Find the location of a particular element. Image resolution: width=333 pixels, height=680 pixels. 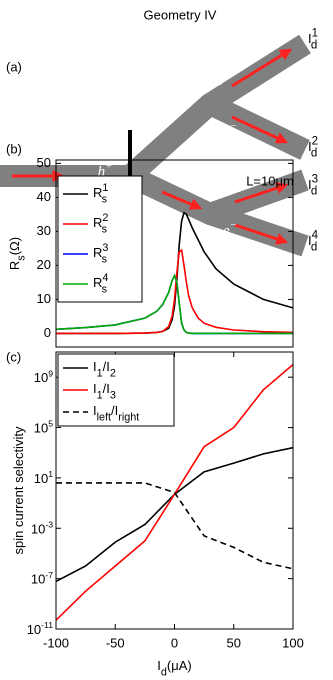

y-axis-label: spin current selectivity is located at coordinates (18, 490).